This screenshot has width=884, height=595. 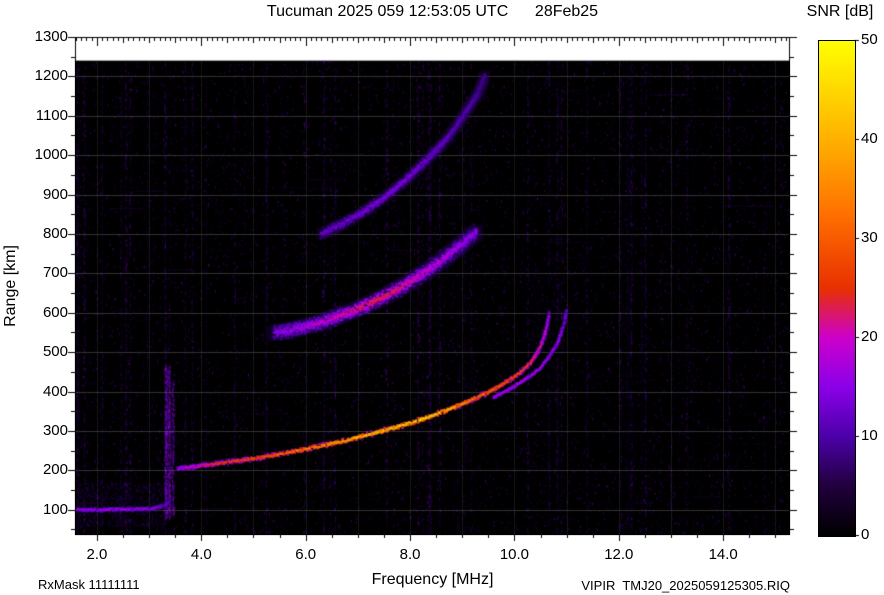 I want to click on y-tick-label: 700, so click(x=55, y=273).